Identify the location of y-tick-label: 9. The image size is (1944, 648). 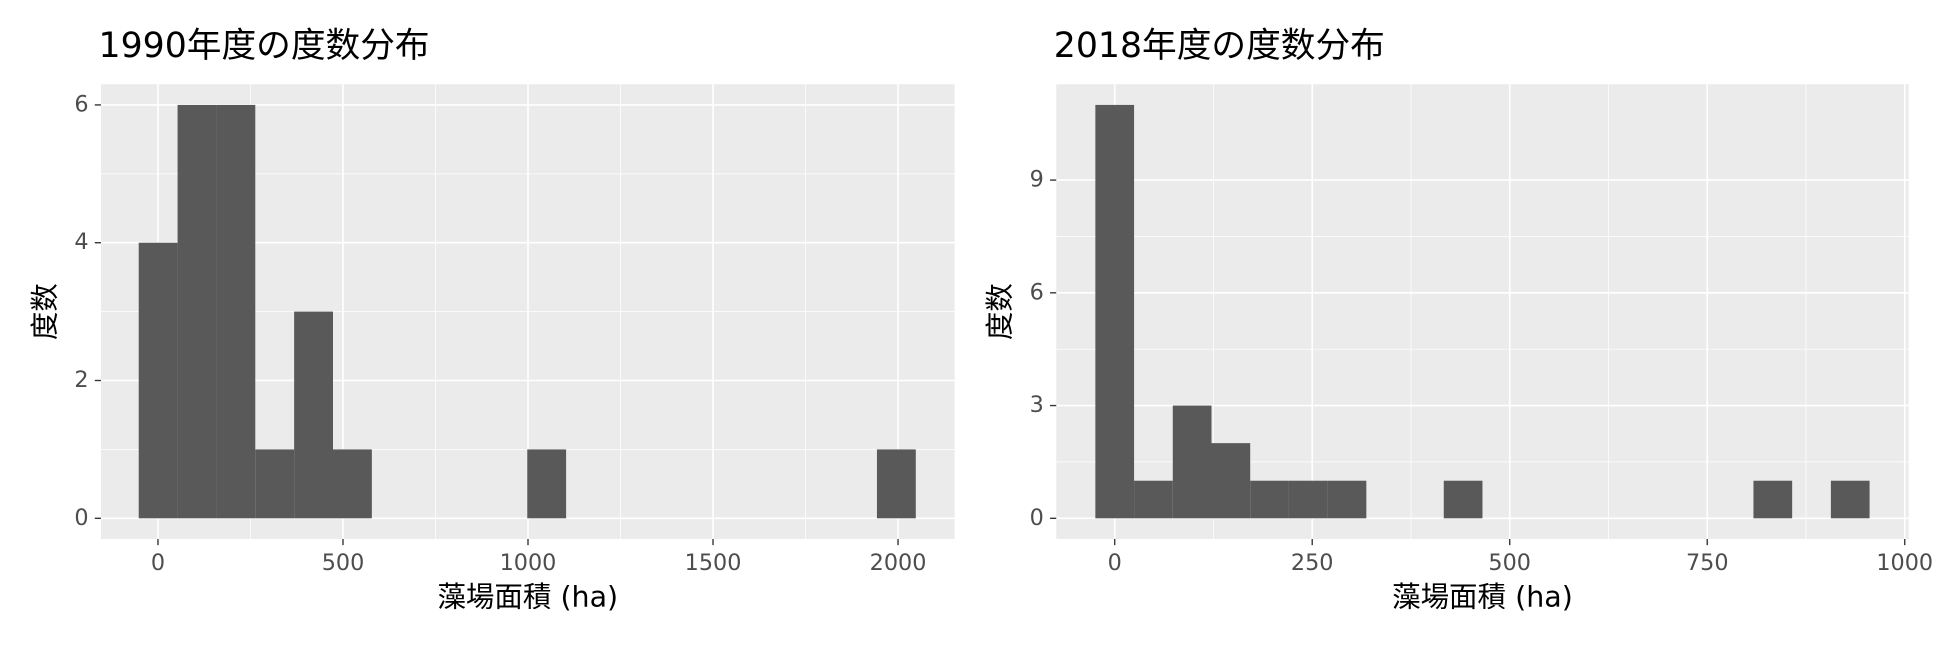
(1037, 180).